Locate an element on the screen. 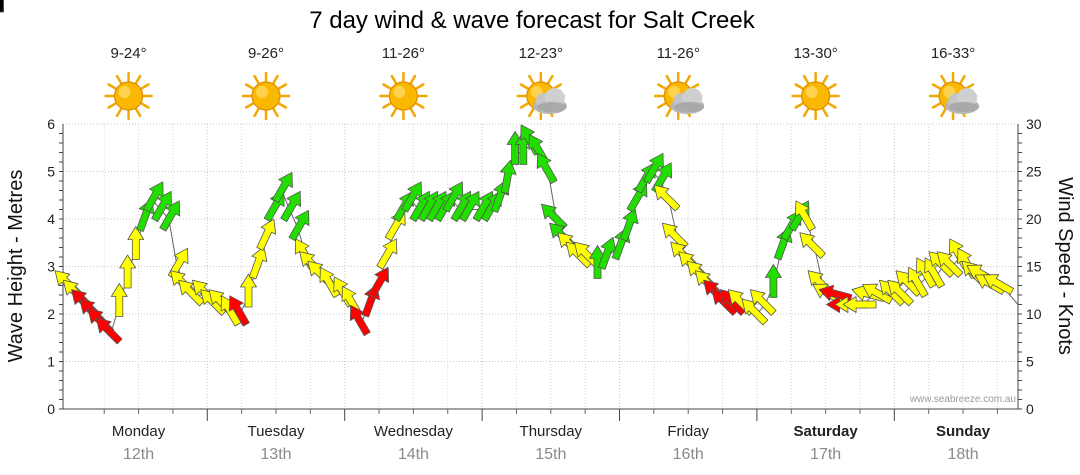 This screenshot has width=1080, height=475. temperature-label: 13-30° is located at coordinates (815, 53).